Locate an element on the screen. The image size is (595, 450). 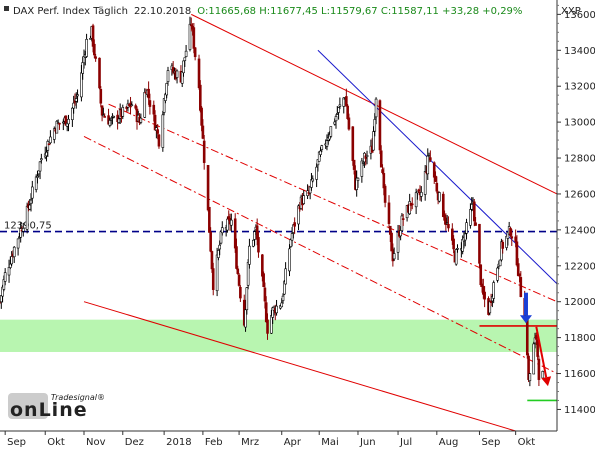
instrument-name: DAX Perf. Index Täglich is located at coordinates (70, 11).